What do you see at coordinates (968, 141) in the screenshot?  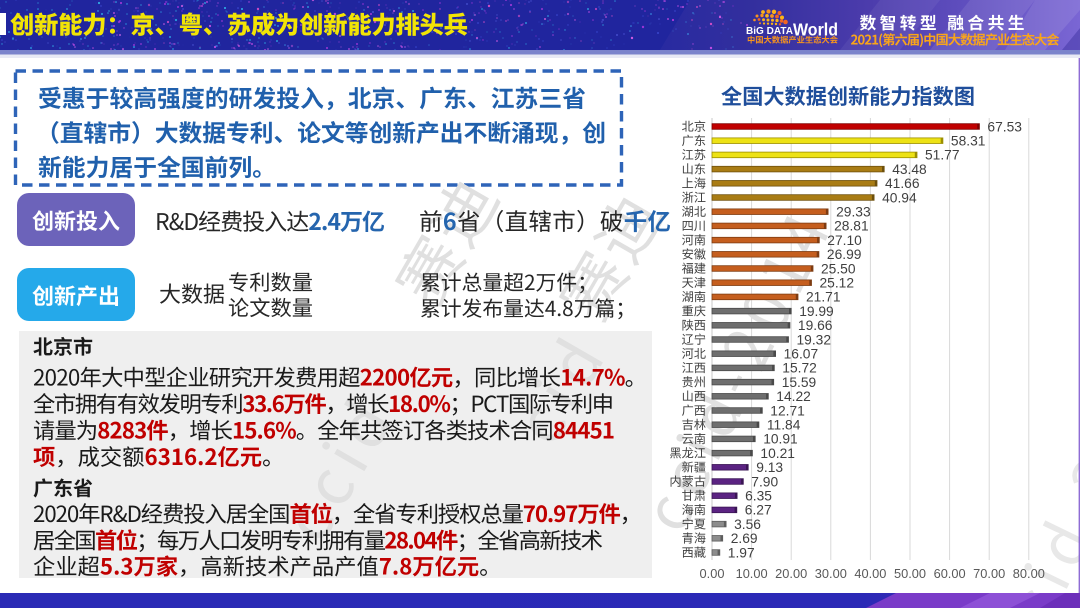 I see `svg-text: 58.31` at bounding box center [968, 141].